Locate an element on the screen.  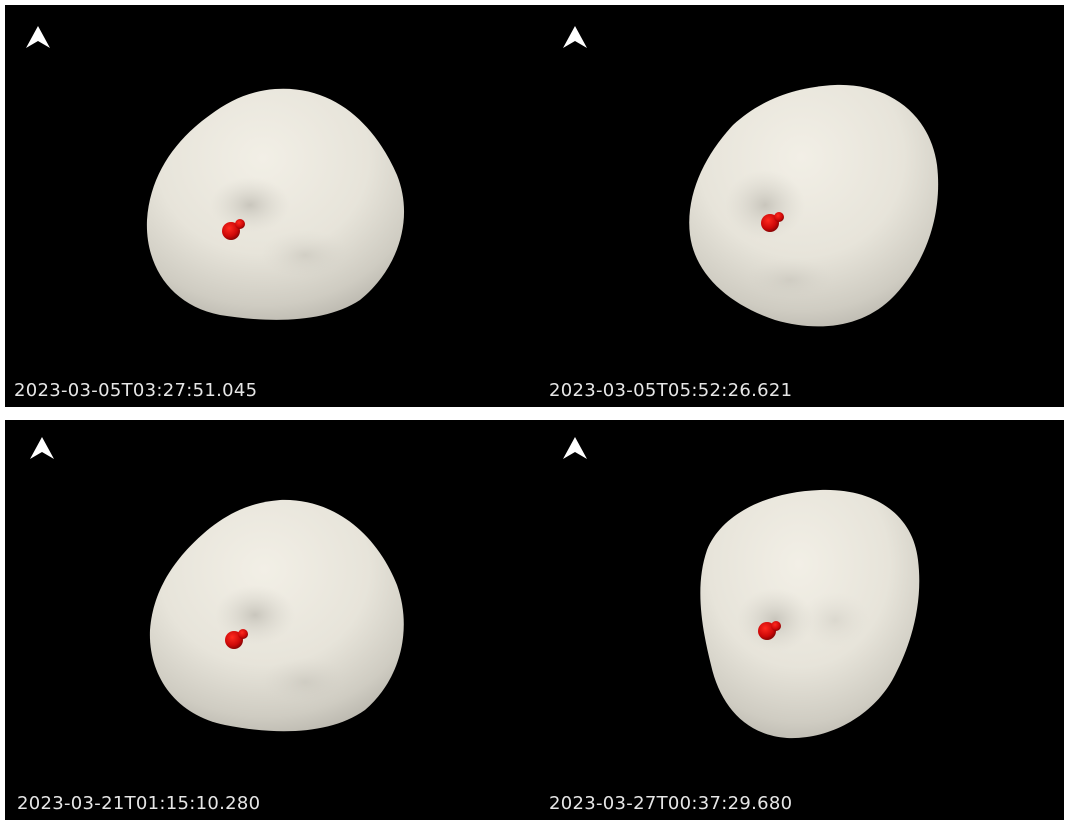
timestamp-label: 2023-03-21T01:15:10.280 is located at coordinates (139, 803).